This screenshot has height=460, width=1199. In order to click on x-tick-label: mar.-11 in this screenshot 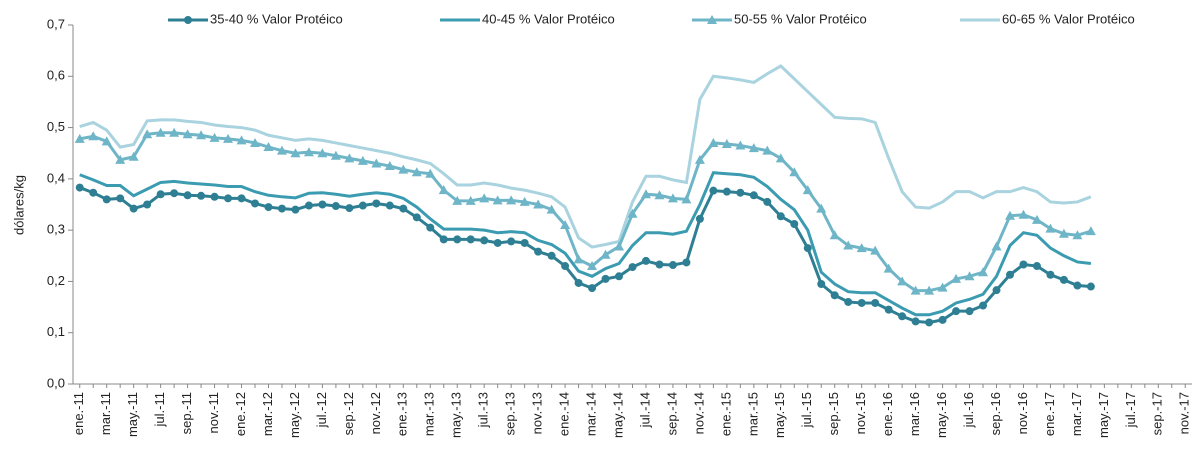, I will do `click(105, 413)`.